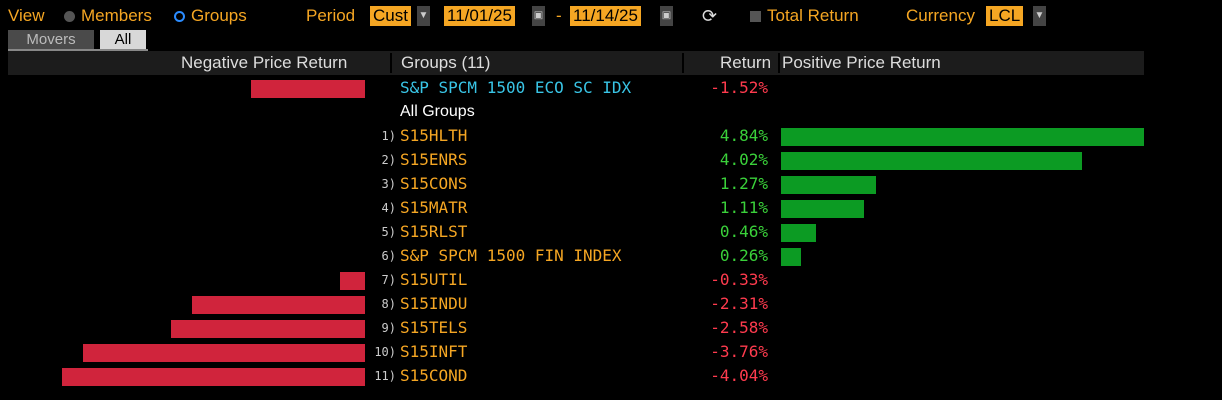 The height and width of the screenshot is (400, 1222). I want to click on return-value: 0.46%, so click(743, 231).